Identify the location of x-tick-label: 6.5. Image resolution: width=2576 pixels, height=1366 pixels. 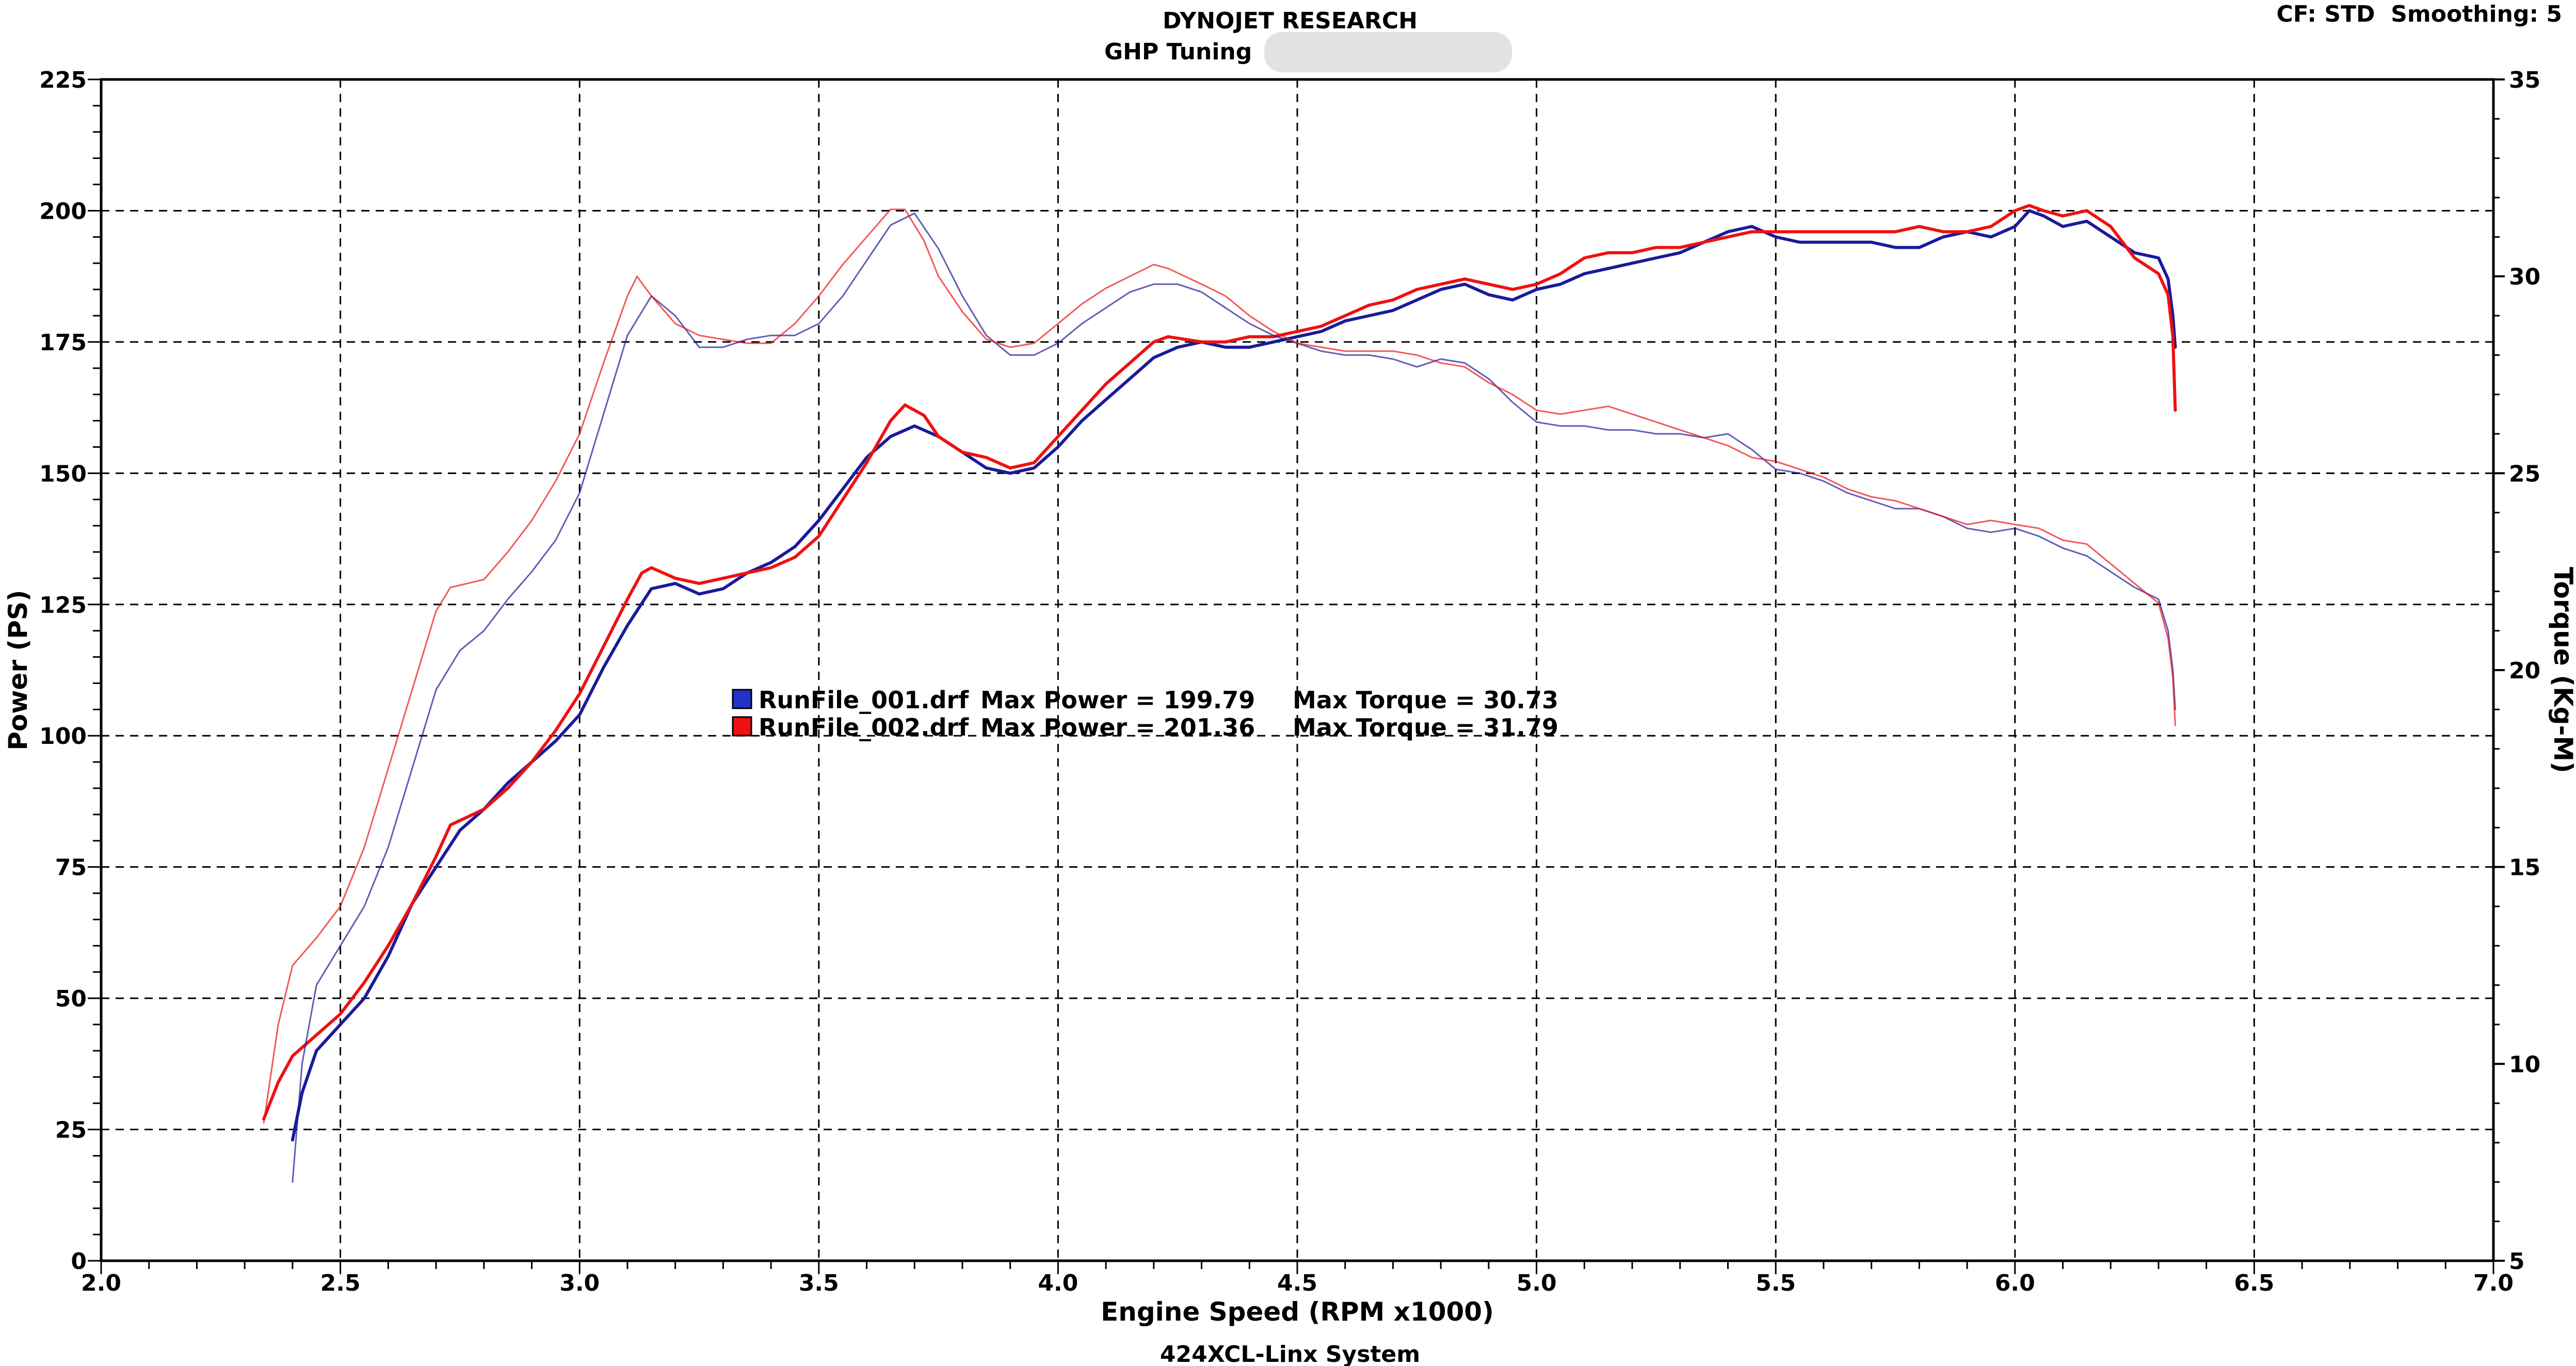
(2254, 1283).